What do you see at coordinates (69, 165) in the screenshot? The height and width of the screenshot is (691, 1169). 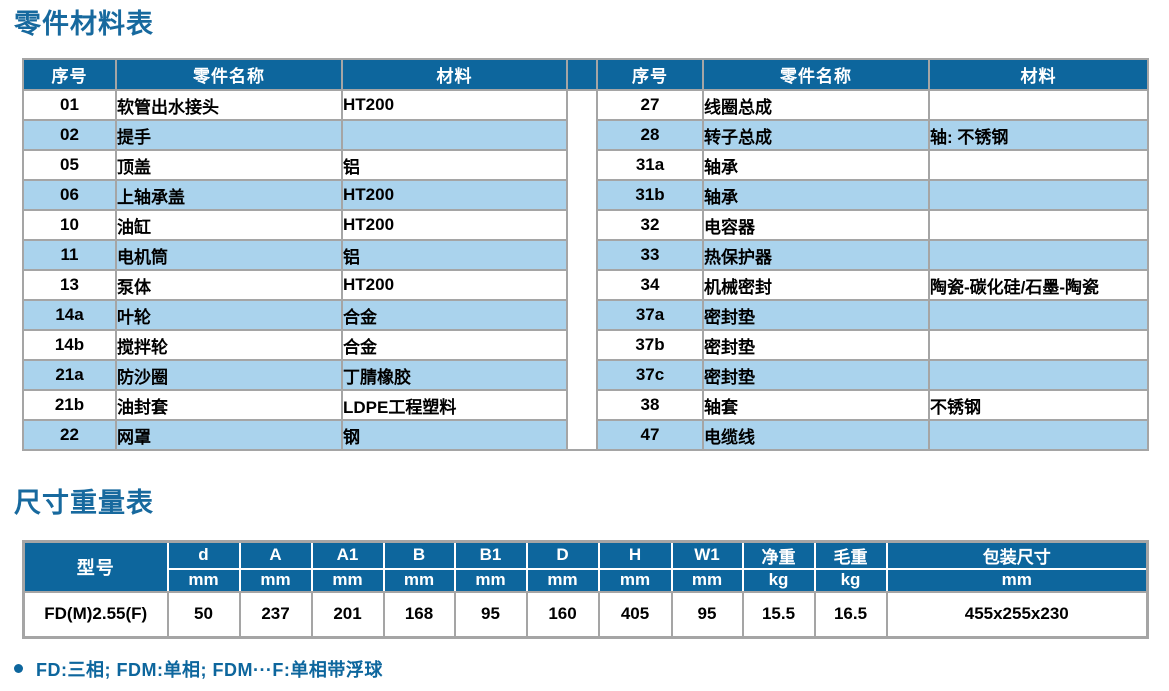 I see `part-no: 05` at bounding box center [69, 165].